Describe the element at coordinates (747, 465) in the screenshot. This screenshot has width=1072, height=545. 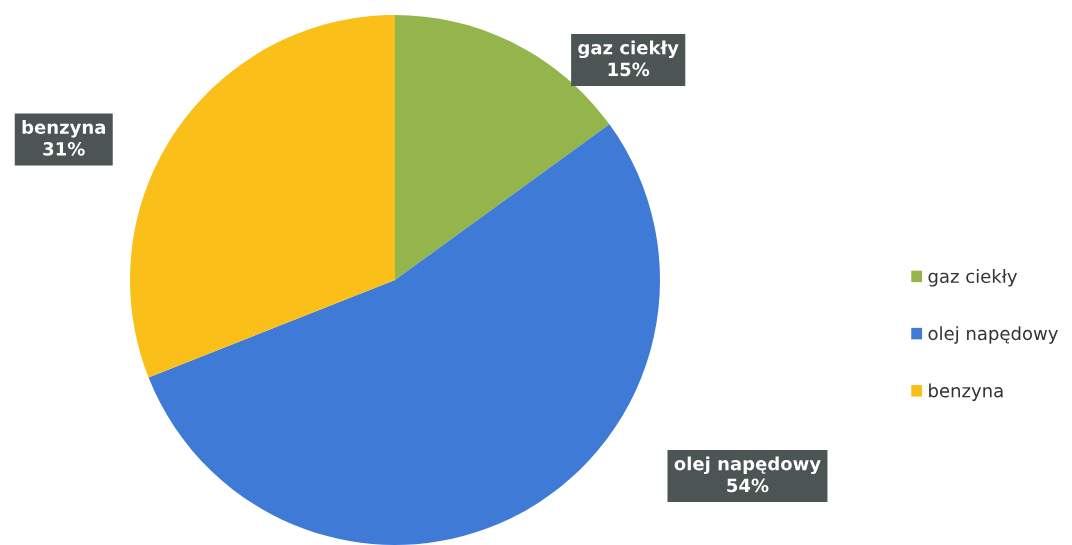
I see `slice-label: olej napędowy` at that location.